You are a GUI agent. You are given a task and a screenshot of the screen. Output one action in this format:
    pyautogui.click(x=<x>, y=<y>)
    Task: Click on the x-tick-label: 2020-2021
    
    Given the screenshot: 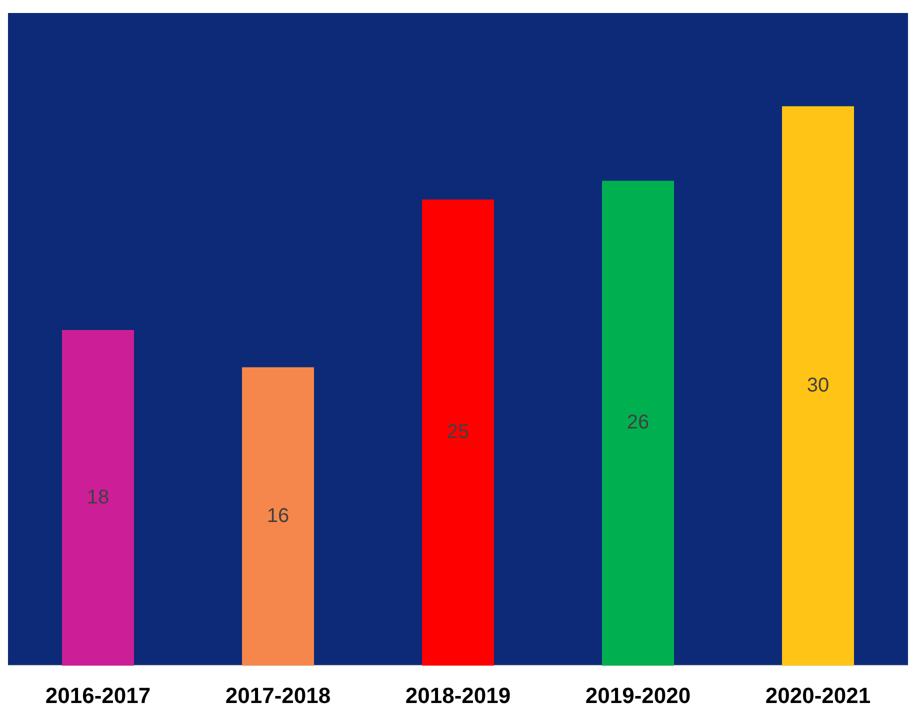 What is the action you would take?
    pyautogui.click(x=818, y=695)
    